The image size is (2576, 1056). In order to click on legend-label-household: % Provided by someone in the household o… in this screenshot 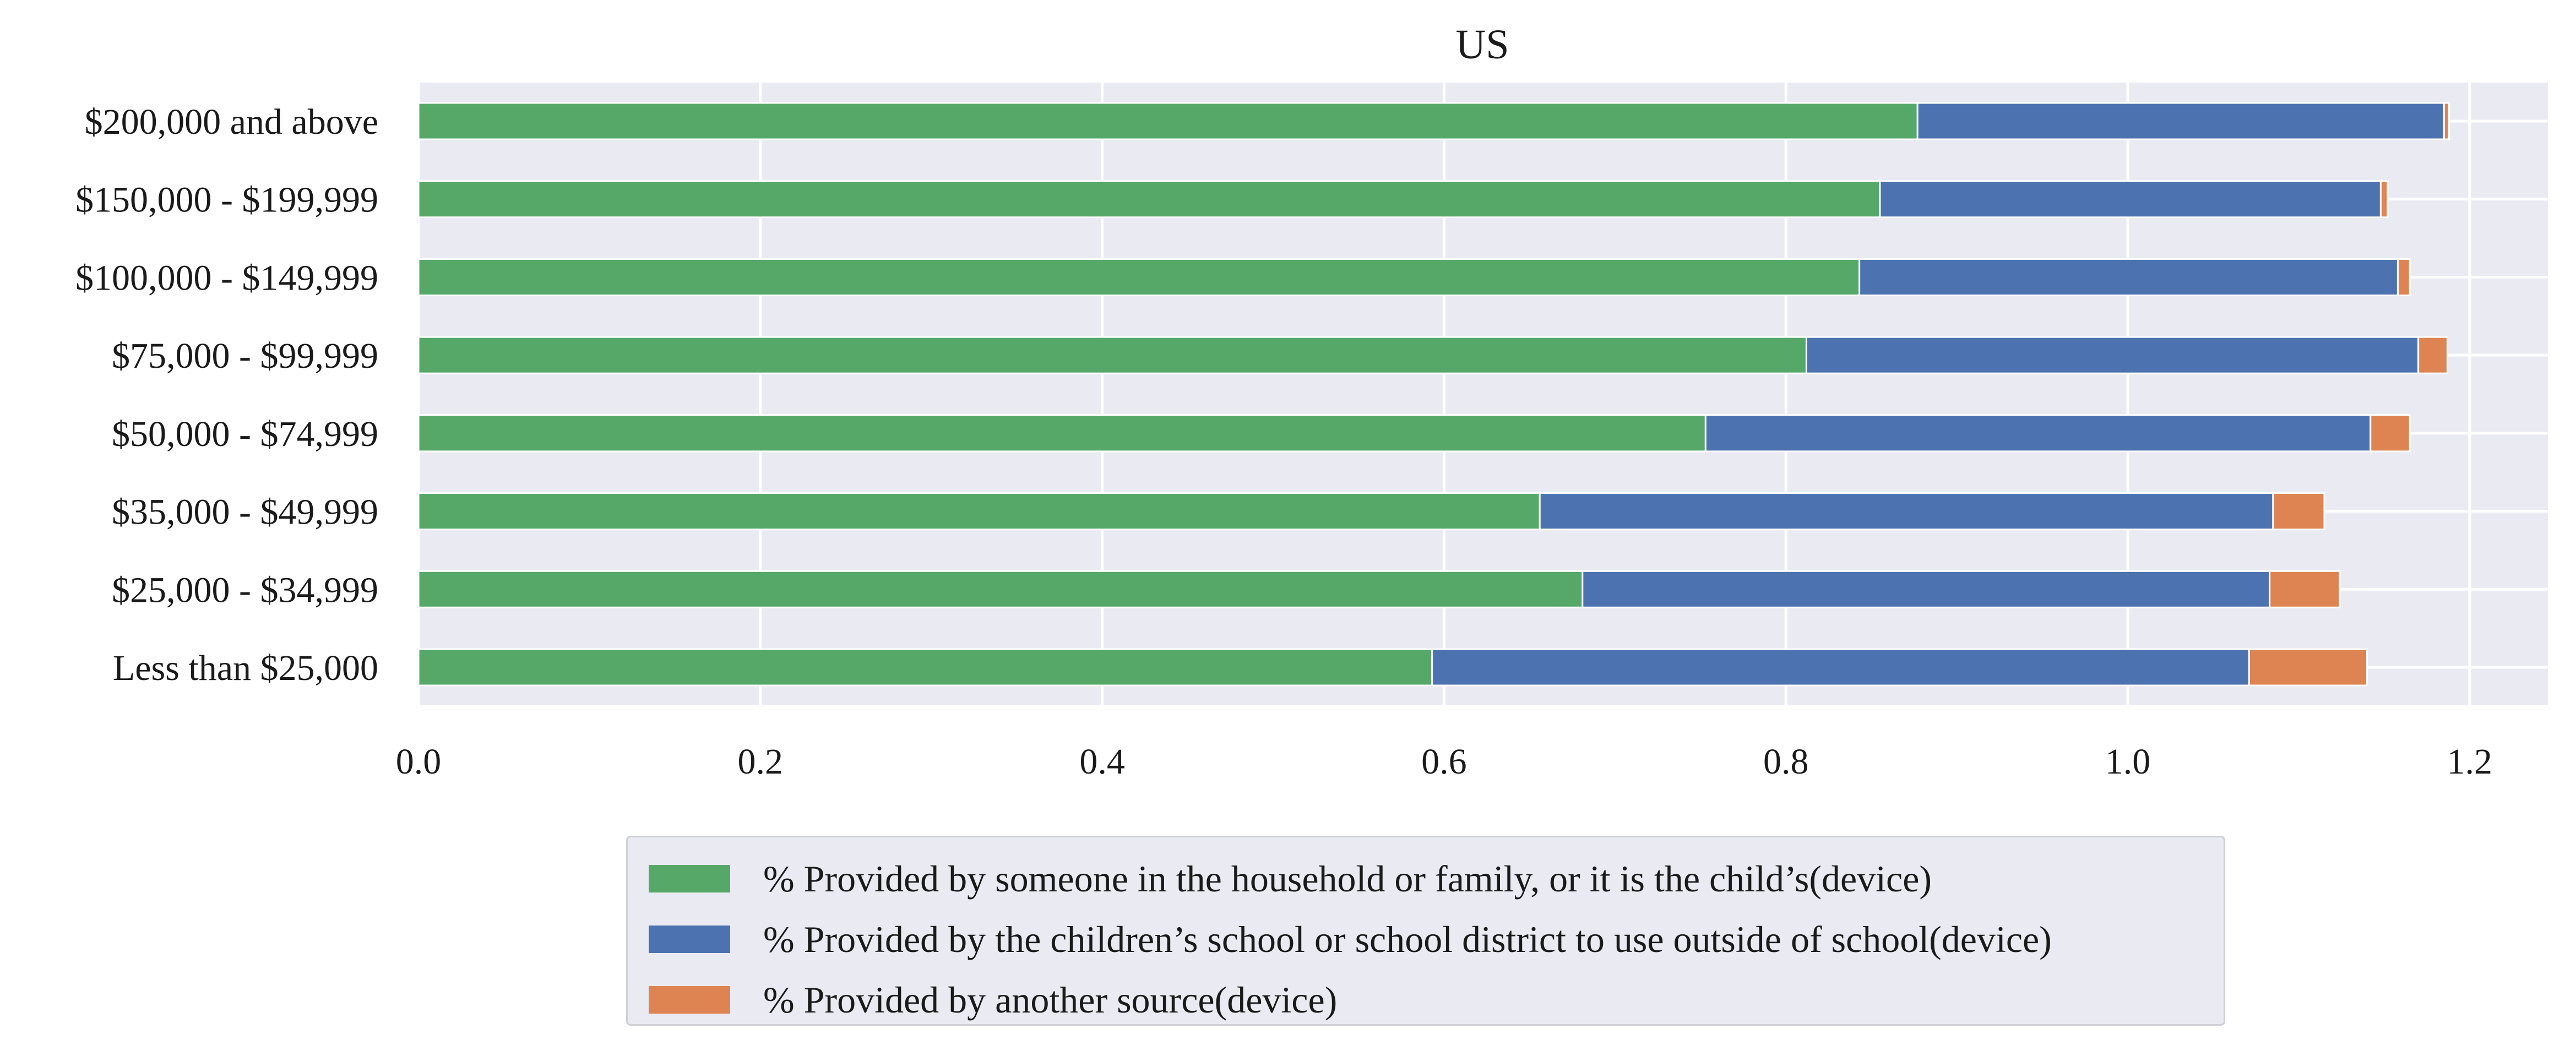, I will do `click(1347, 878)`.